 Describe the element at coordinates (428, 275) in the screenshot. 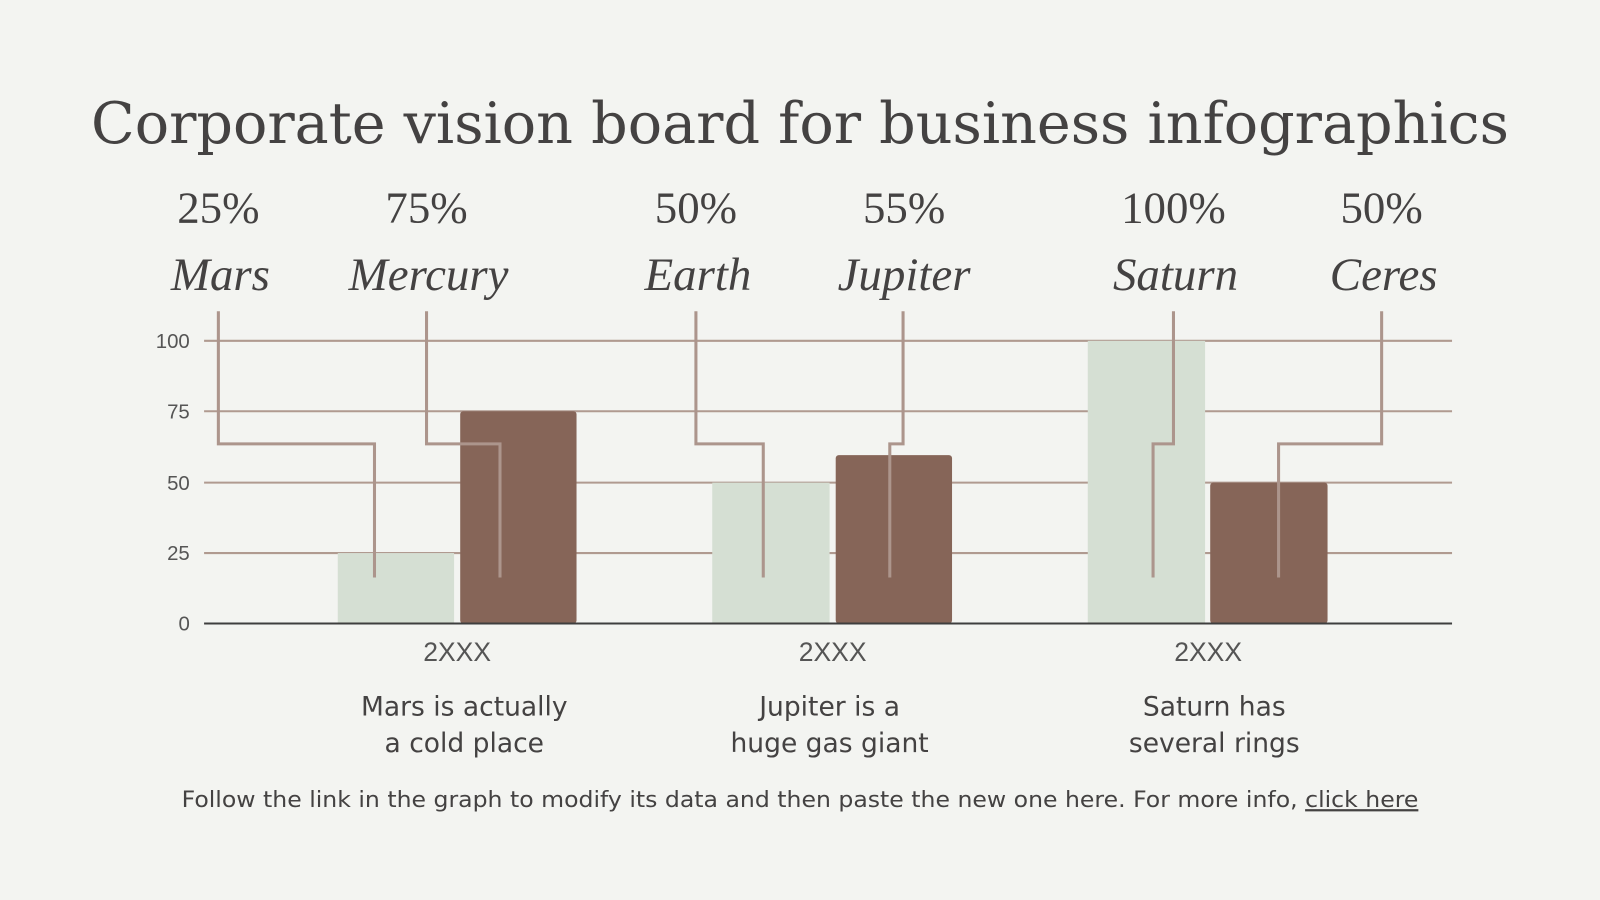

I see `planet-label-mercury: Mercury` at that location.